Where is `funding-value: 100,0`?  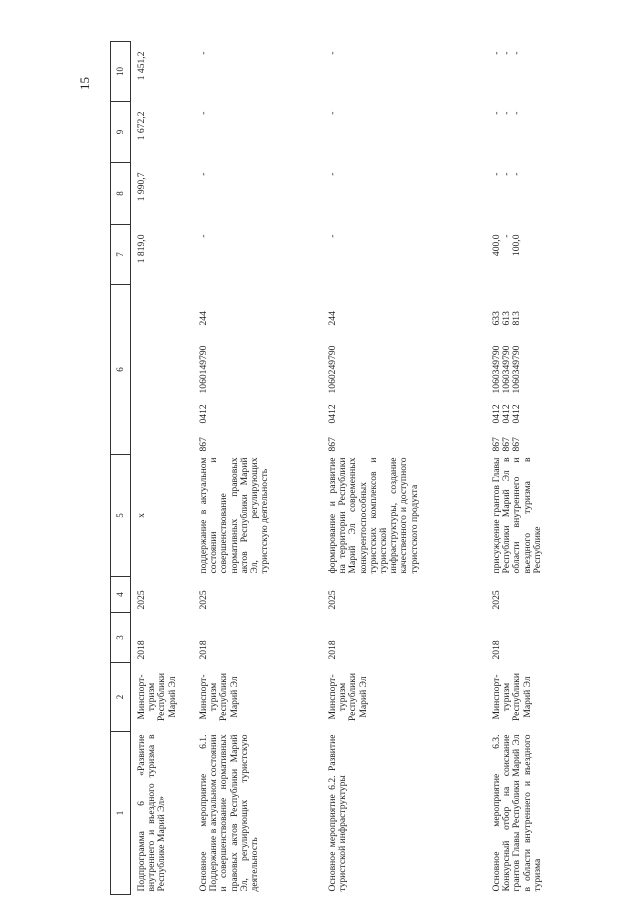
funding-value: 100,0 is located at coordinates (517, 245).